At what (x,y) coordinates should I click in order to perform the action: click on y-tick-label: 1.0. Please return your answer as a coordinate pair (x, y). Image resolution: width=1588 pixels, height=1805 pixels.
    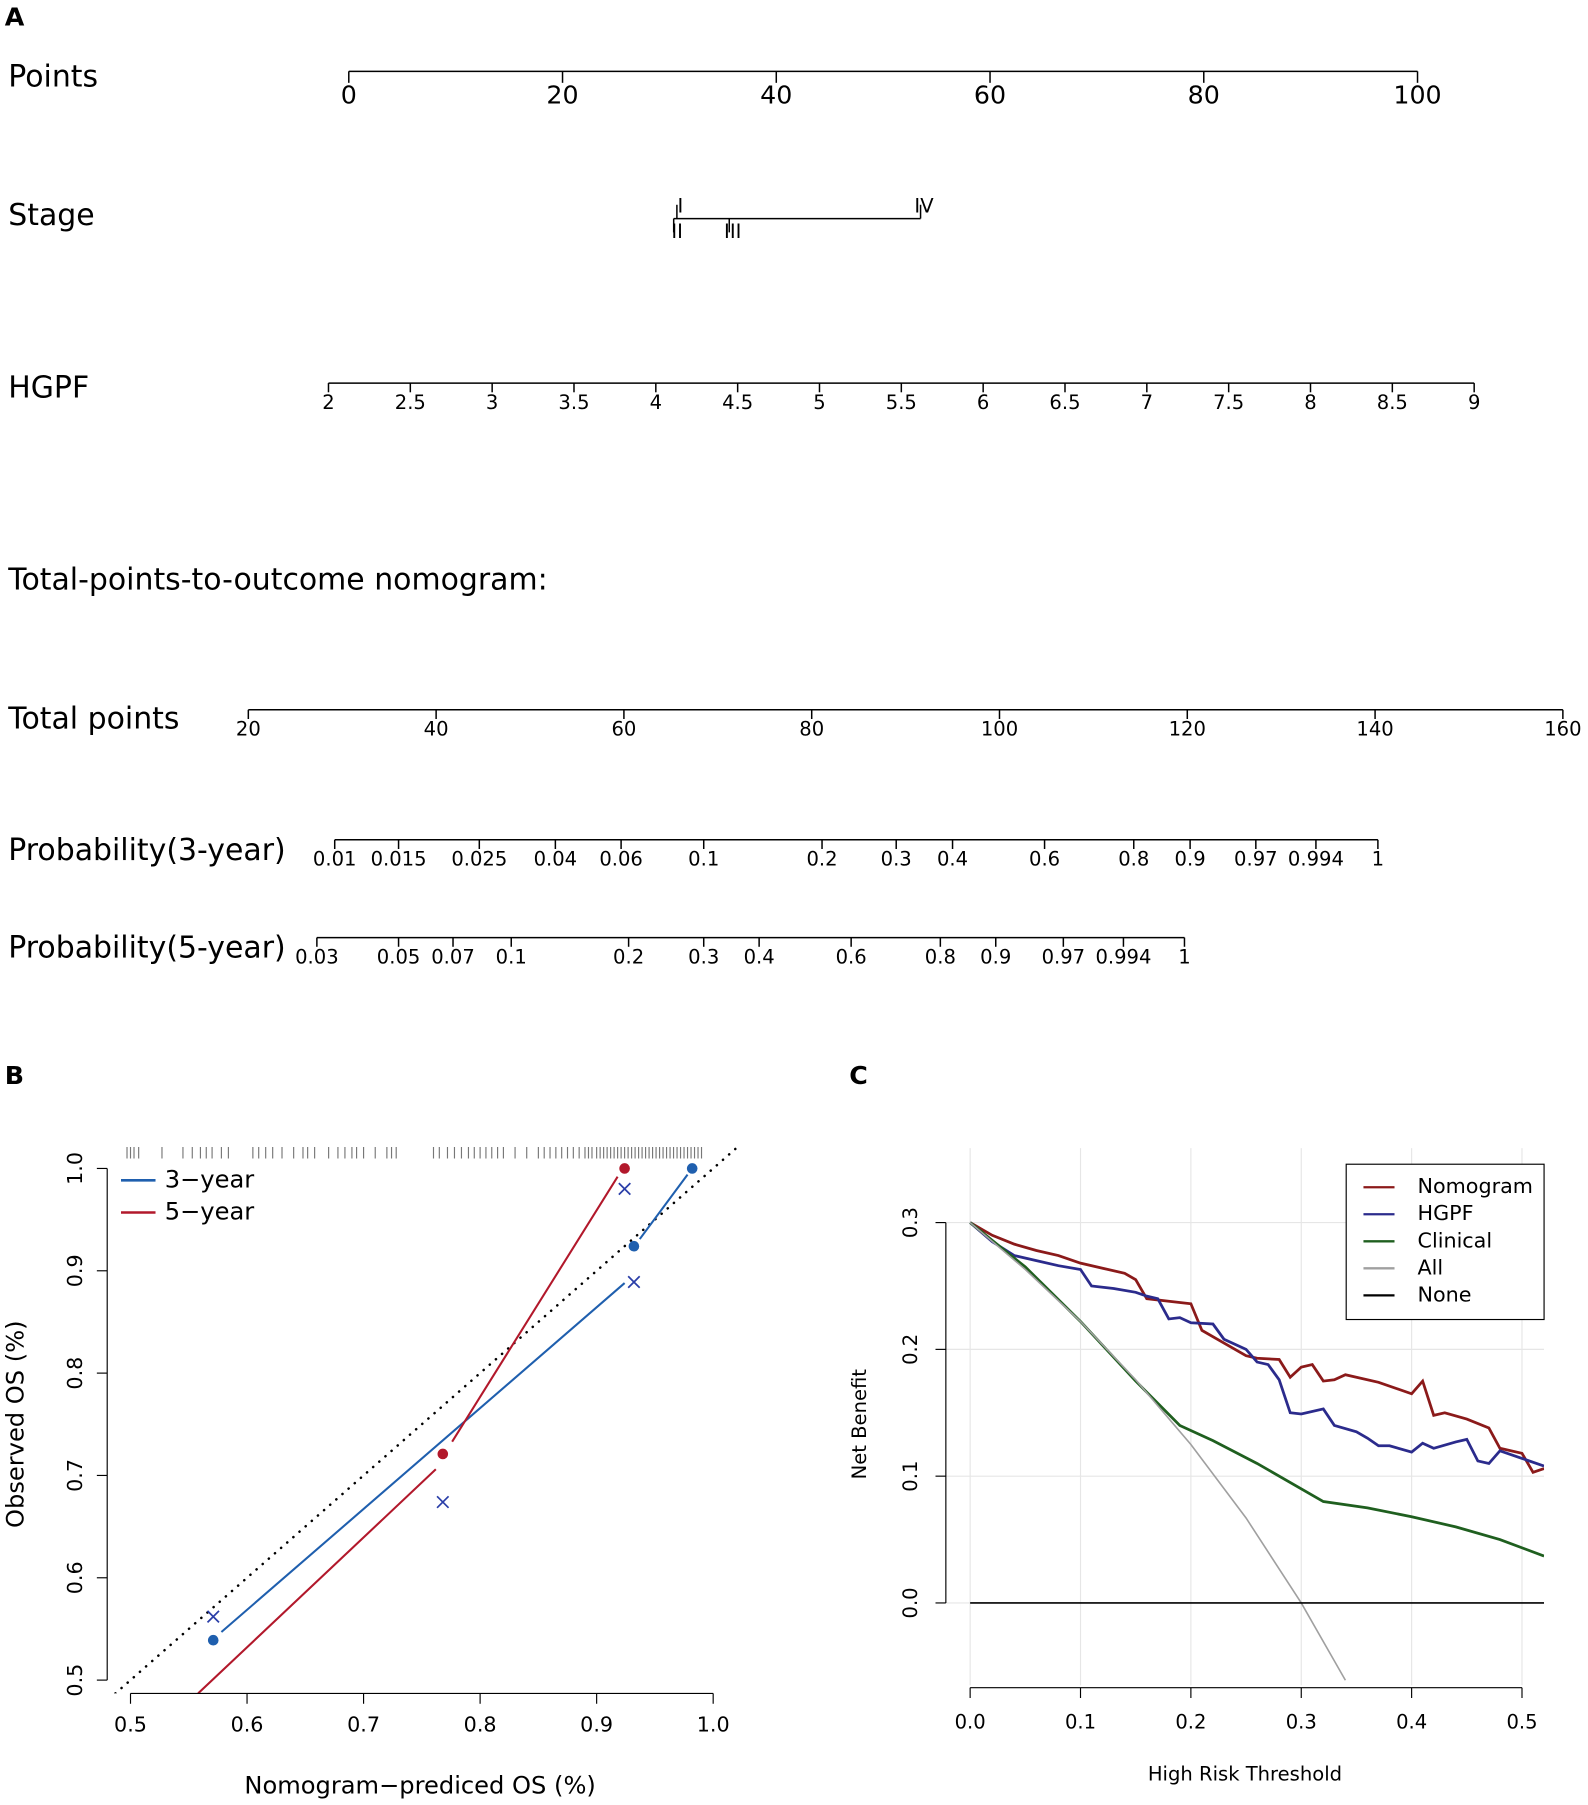
    Looking at the image, I should click on (75, 1168).